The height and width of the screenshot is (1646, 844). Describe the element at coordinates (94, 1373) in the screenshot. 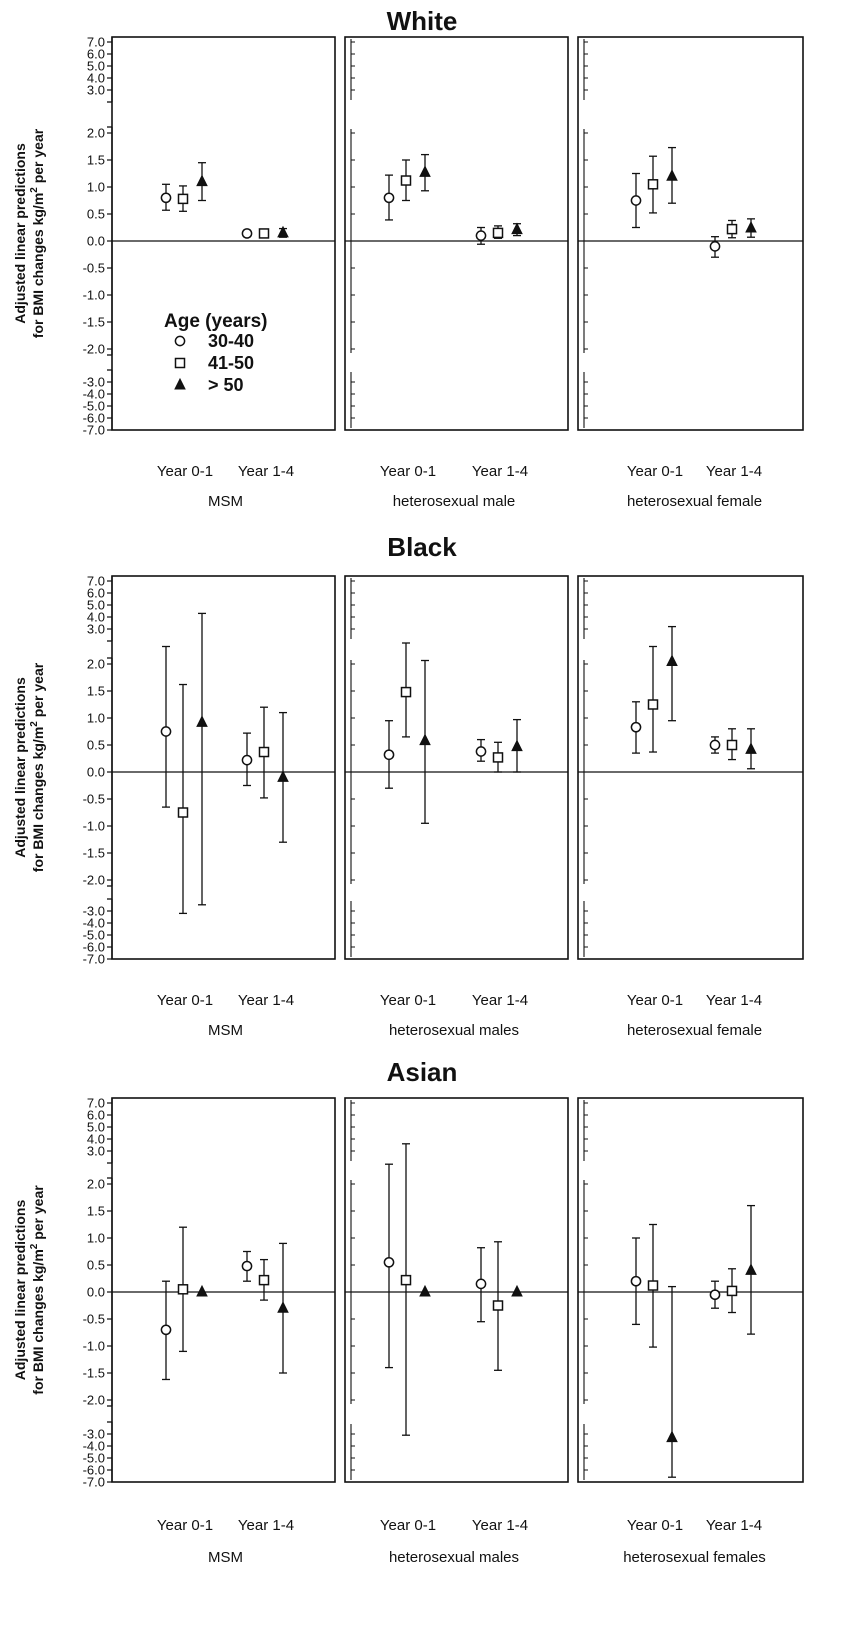

I see `y-tick-label: -1.5` at that location.